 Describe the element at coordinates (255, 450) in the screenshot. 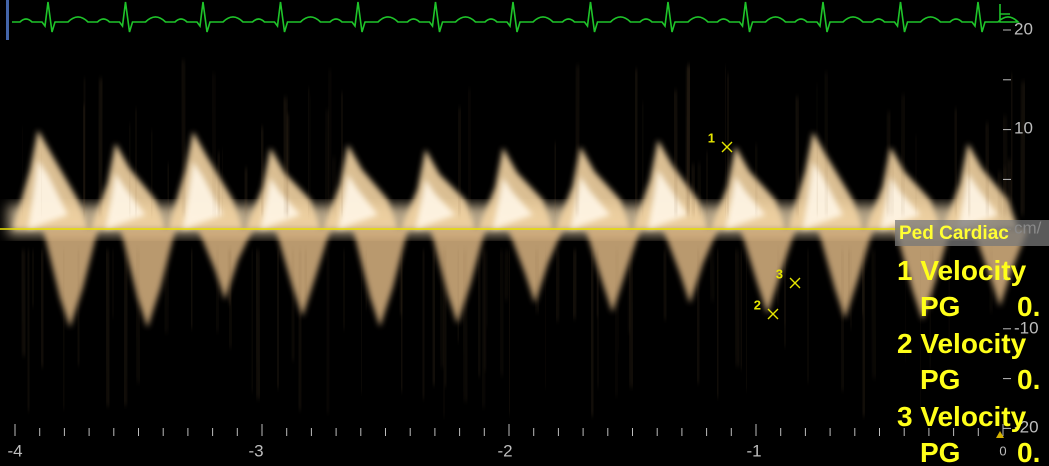

I see `x-tick-label: -3` at that location.